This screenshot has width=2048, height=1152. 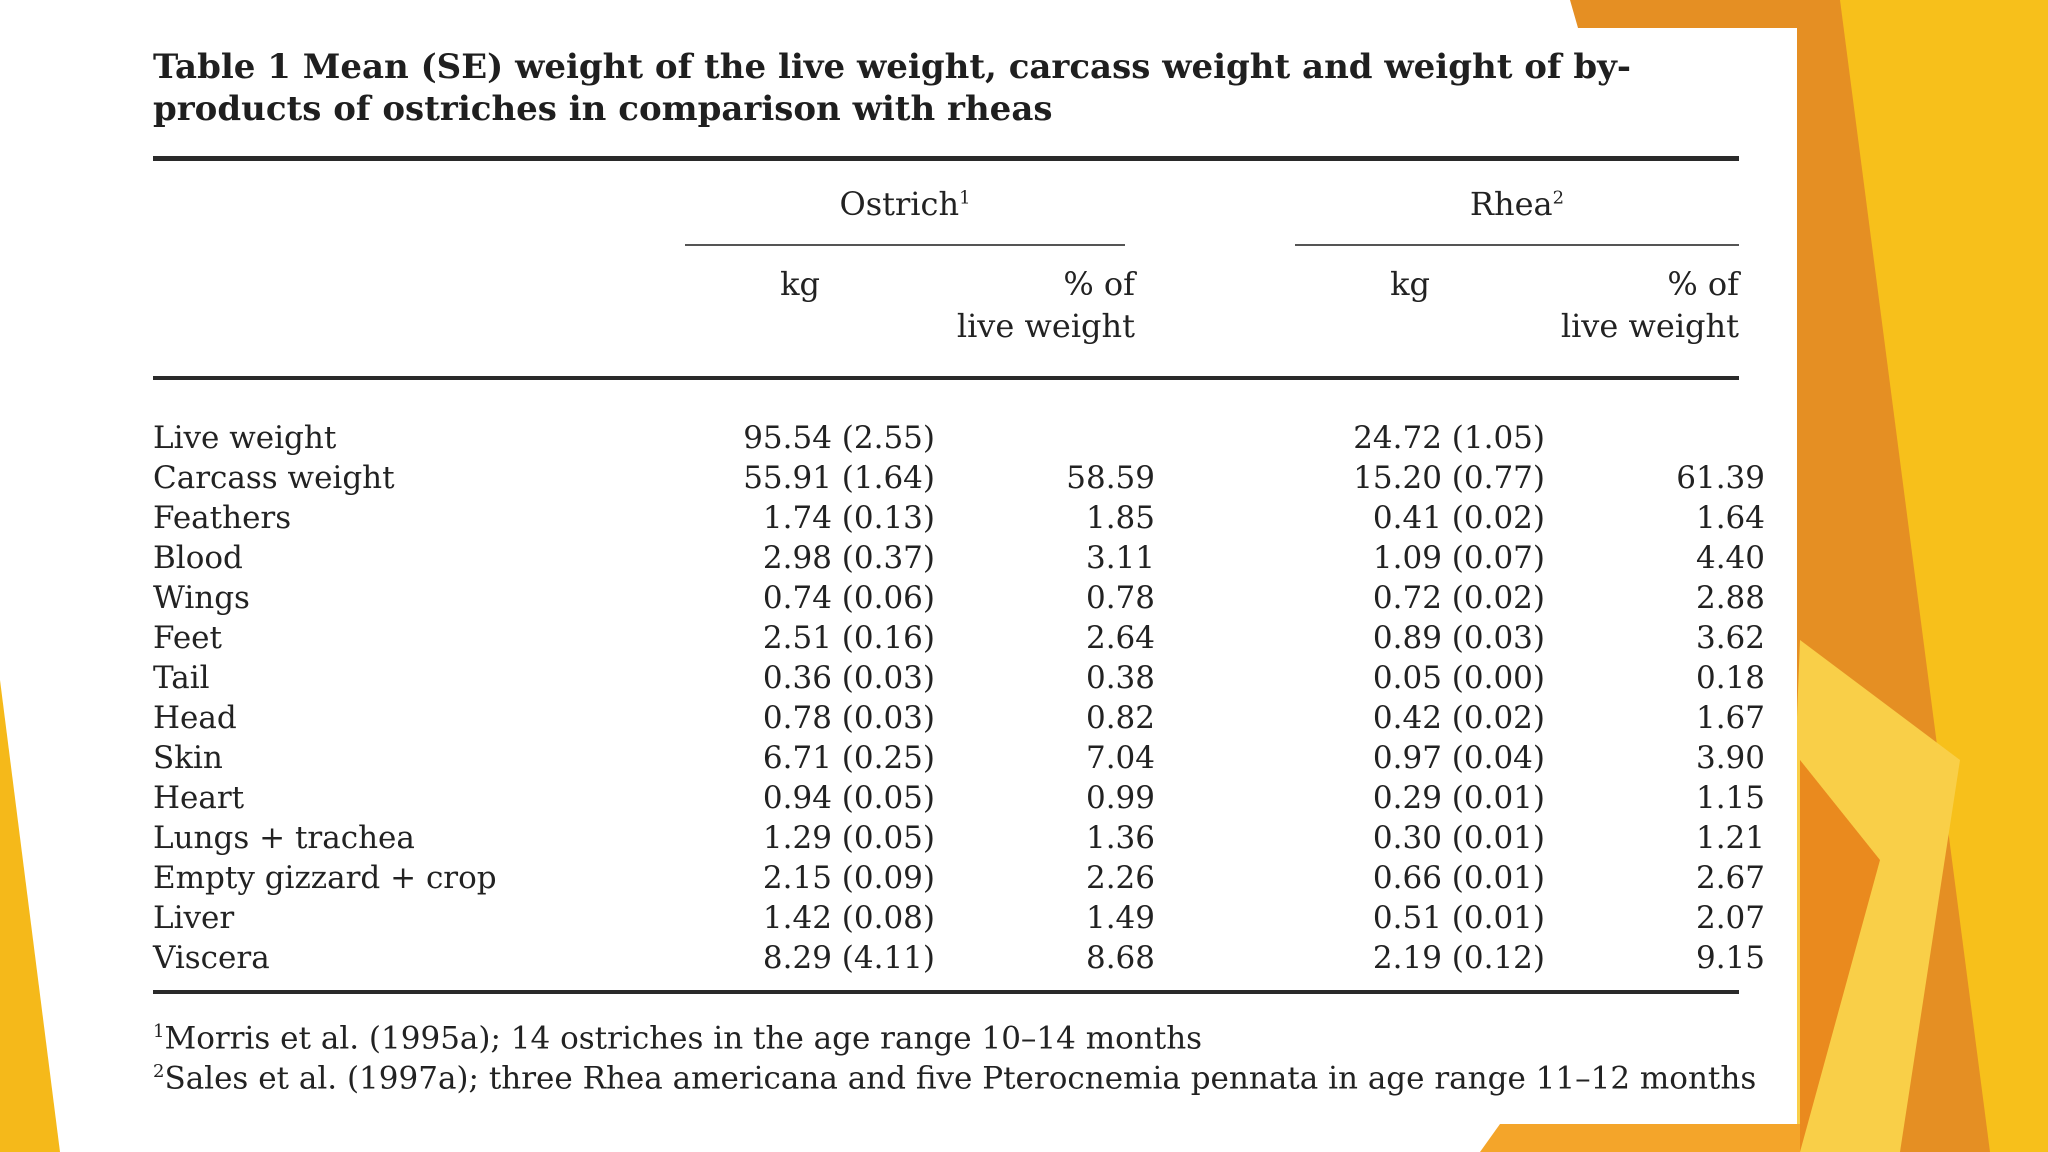 What do you see at coordinates (1120, 518) in the screenshot?
I see `ostrich-pct-cell: 1.85` at bounding box center [1120, 518].